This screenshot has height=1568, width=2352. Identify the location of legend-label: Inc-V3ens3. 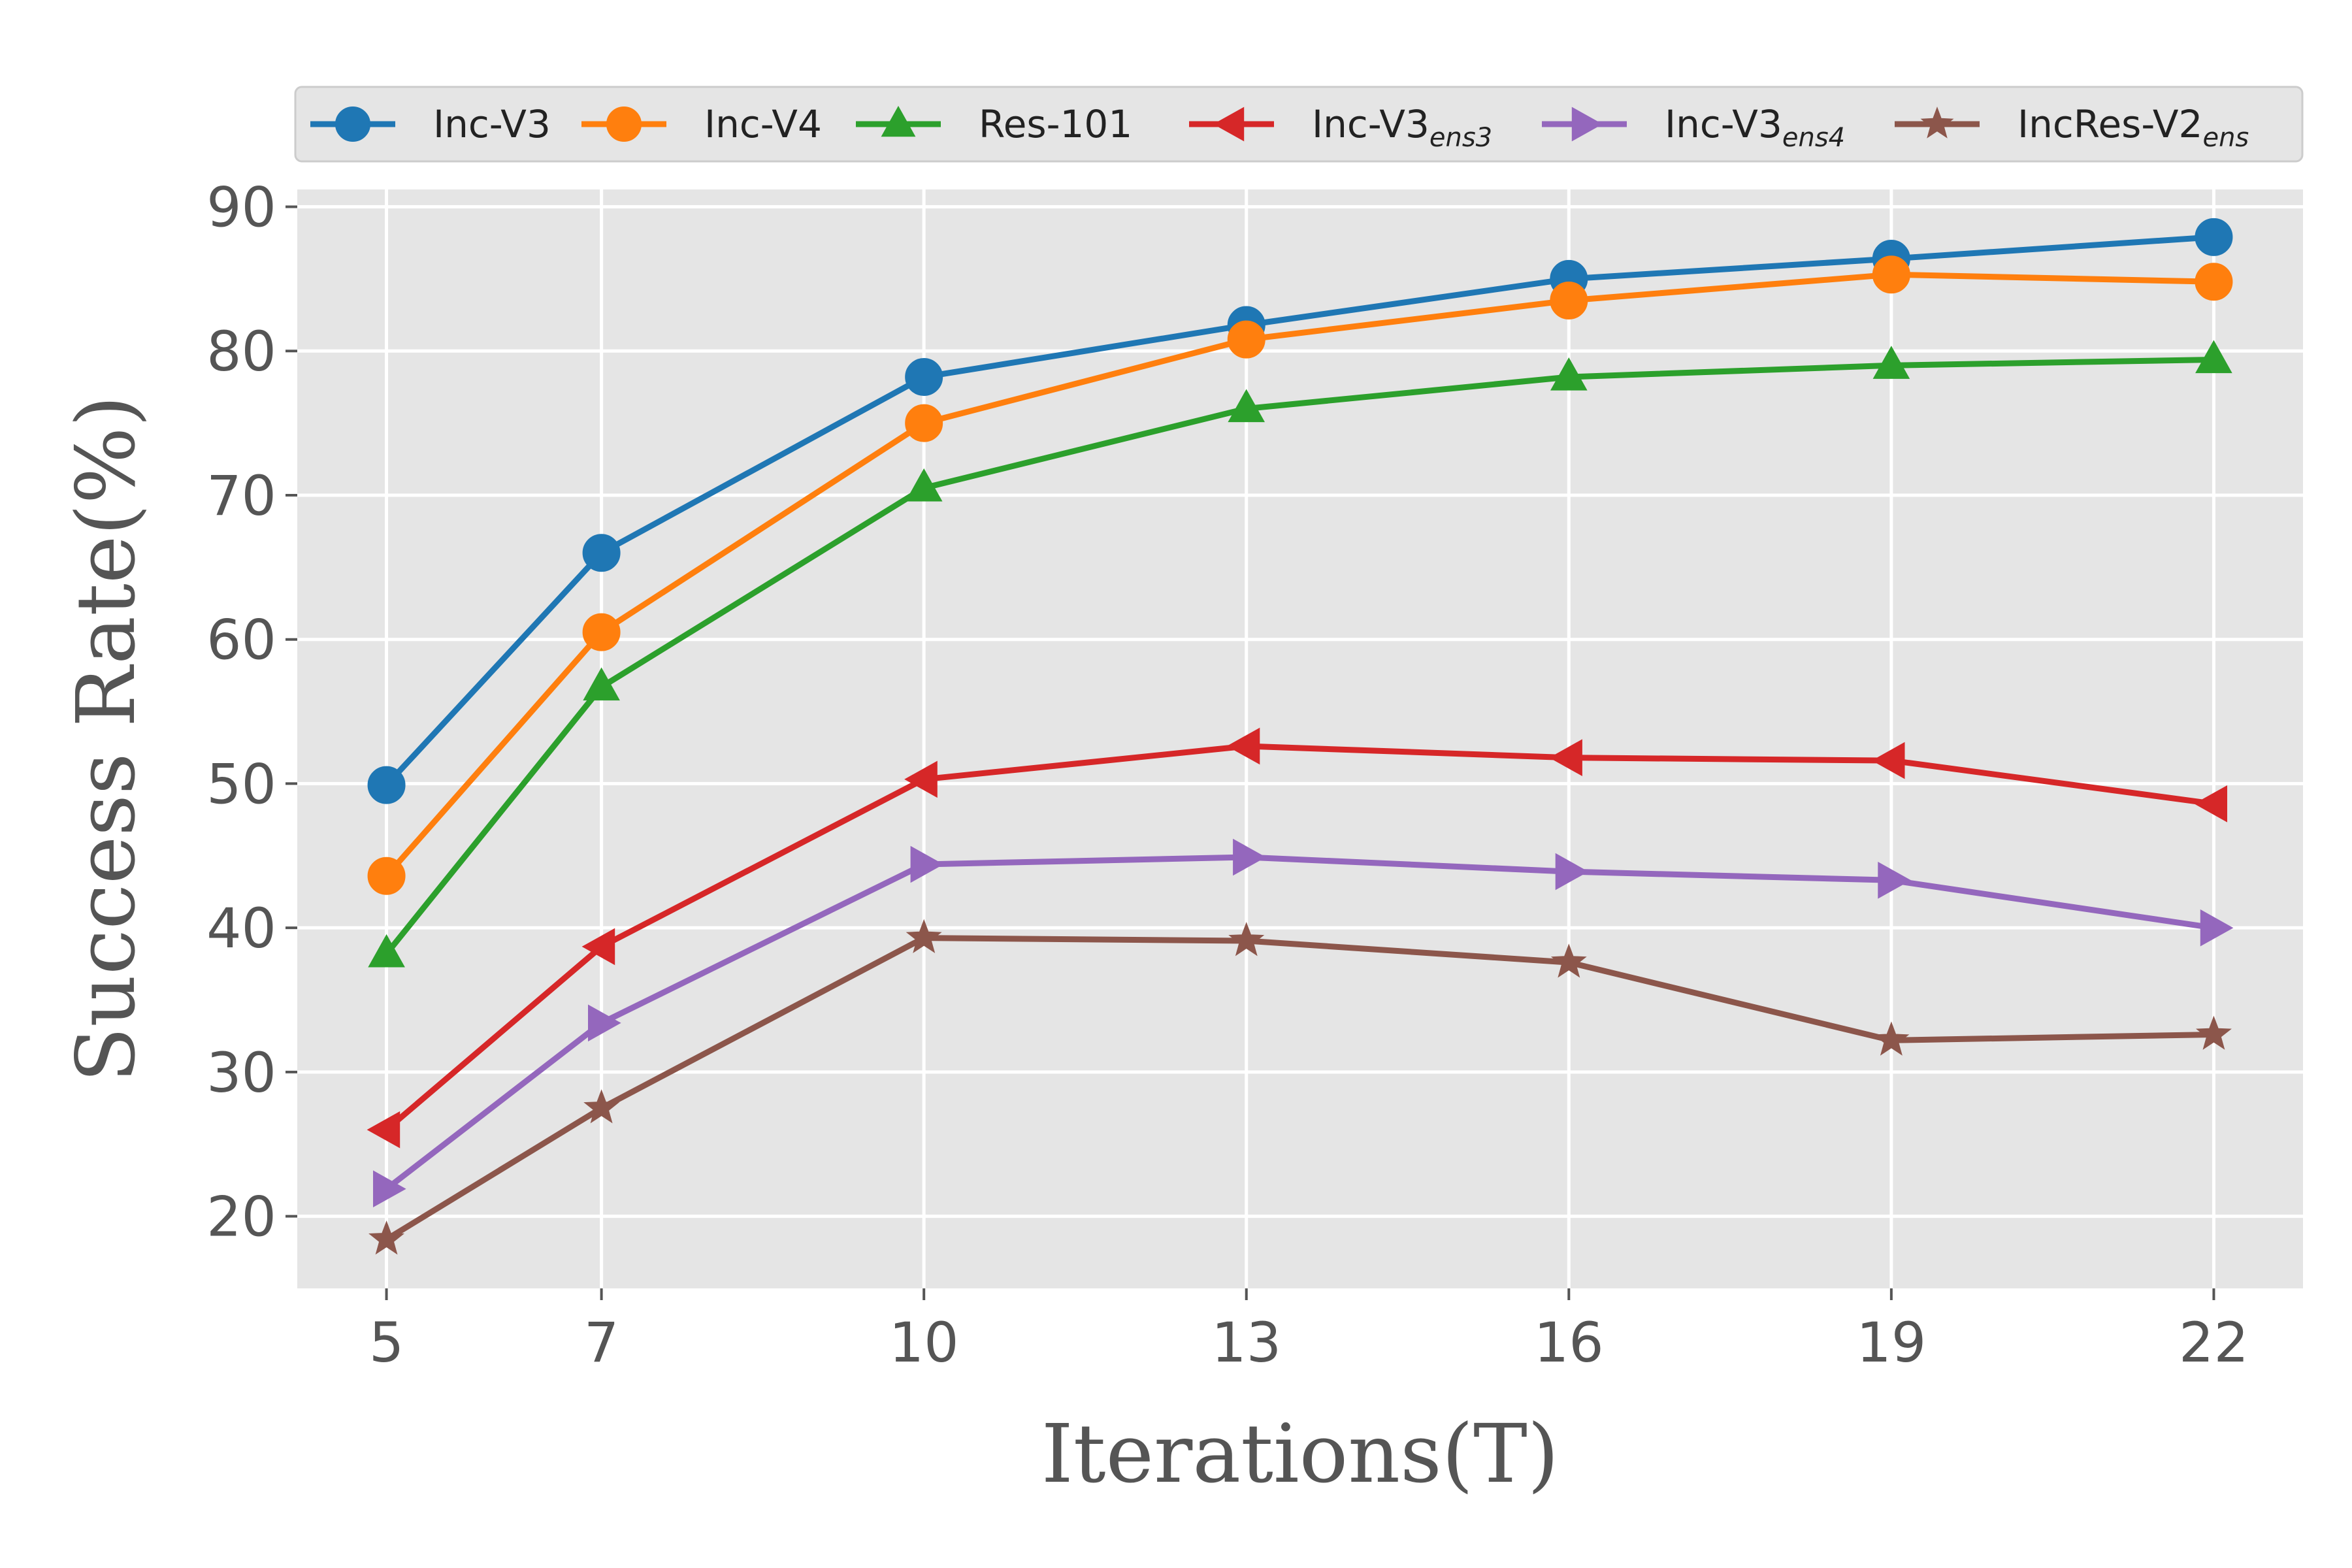
(1402, 127).